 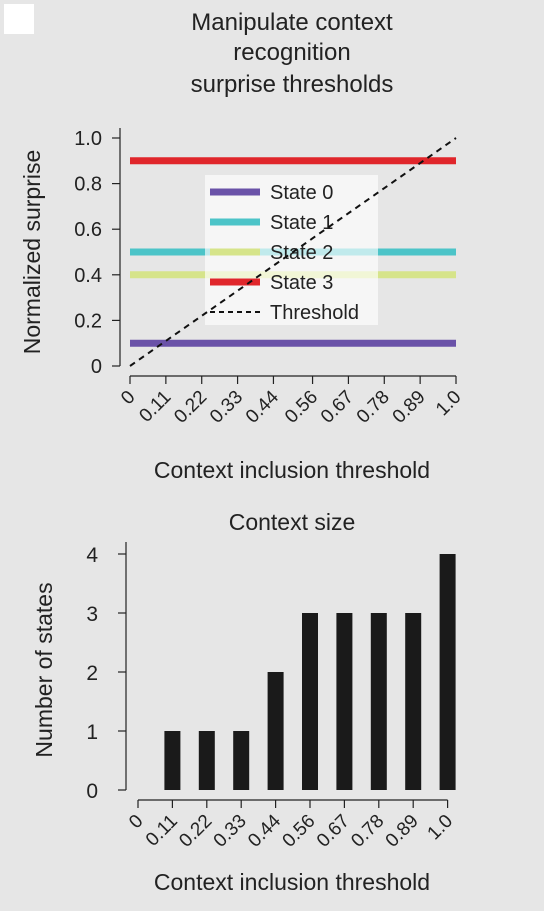 What do you see at coordinates (409, 407) in the screenshot?
I see `top-chart-x-tick-label: 0.89` at bounding box center [409, 407].